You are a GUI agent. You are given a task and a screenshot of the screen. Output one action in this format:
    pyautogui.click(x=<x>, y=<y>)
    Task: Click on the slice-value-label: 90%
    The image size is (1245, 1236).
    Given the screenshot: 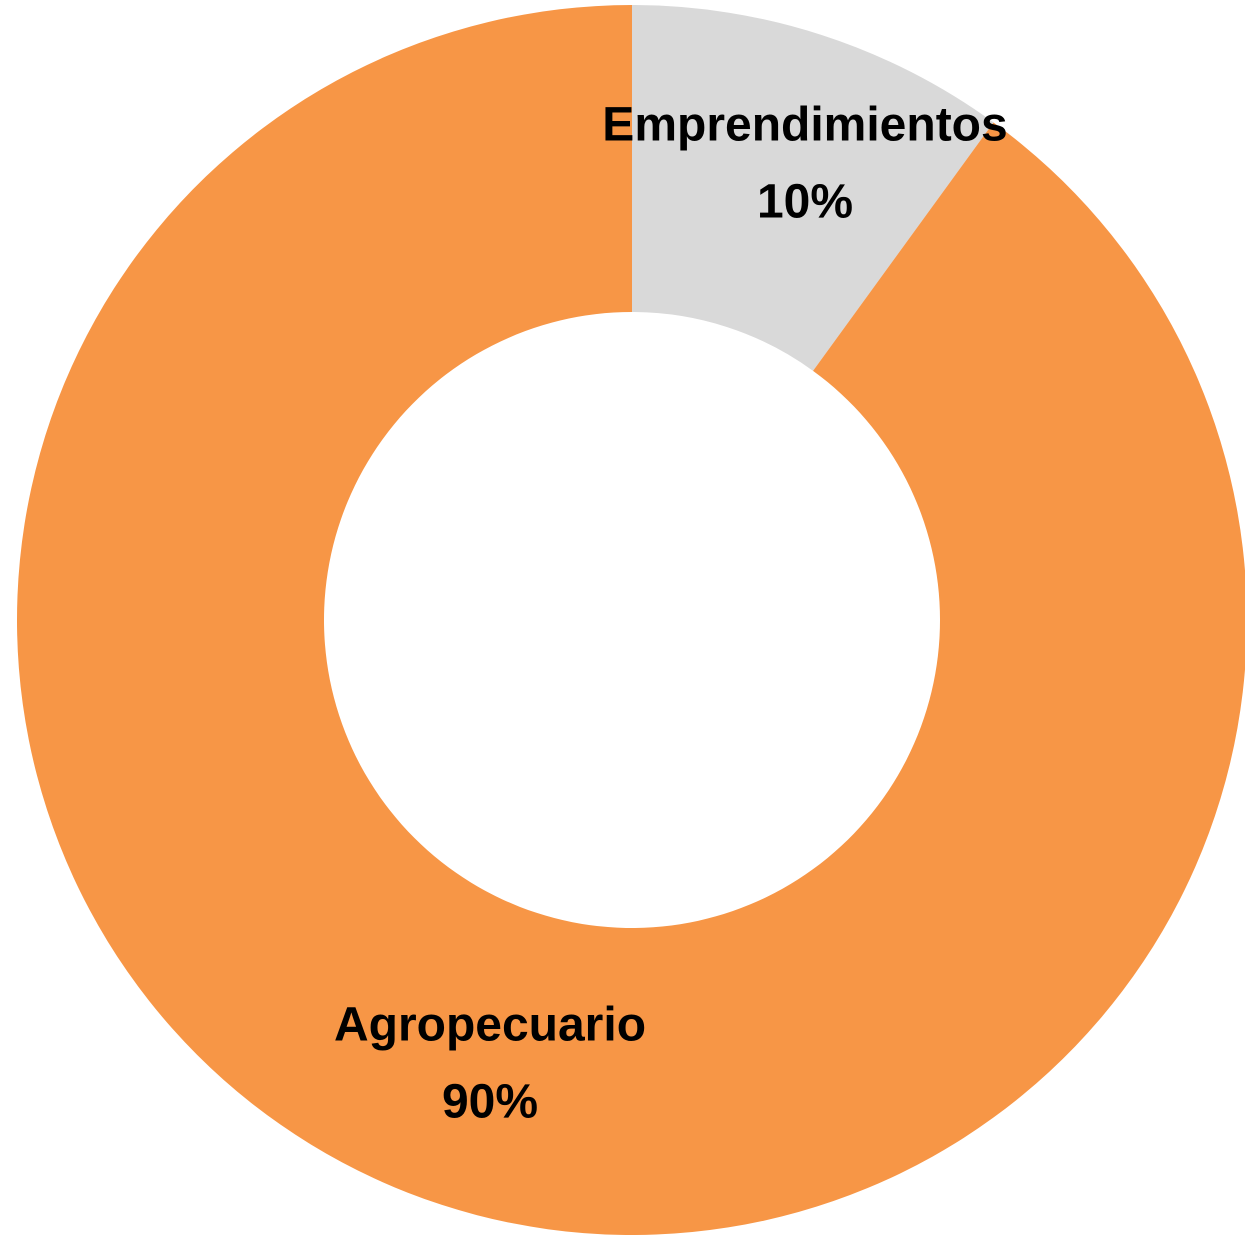 What is the action you would take?
    pyautogui.click(x=490, y=1102)
    